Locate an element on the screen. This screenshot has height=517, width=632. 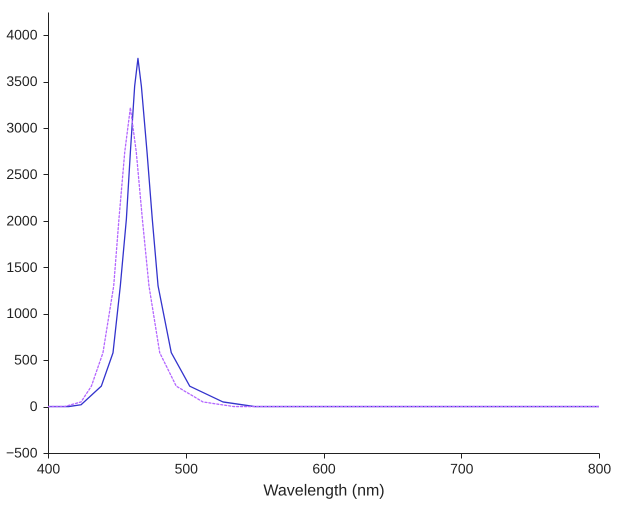
x-tick-label: 700 is located at coordinates (462, 468).